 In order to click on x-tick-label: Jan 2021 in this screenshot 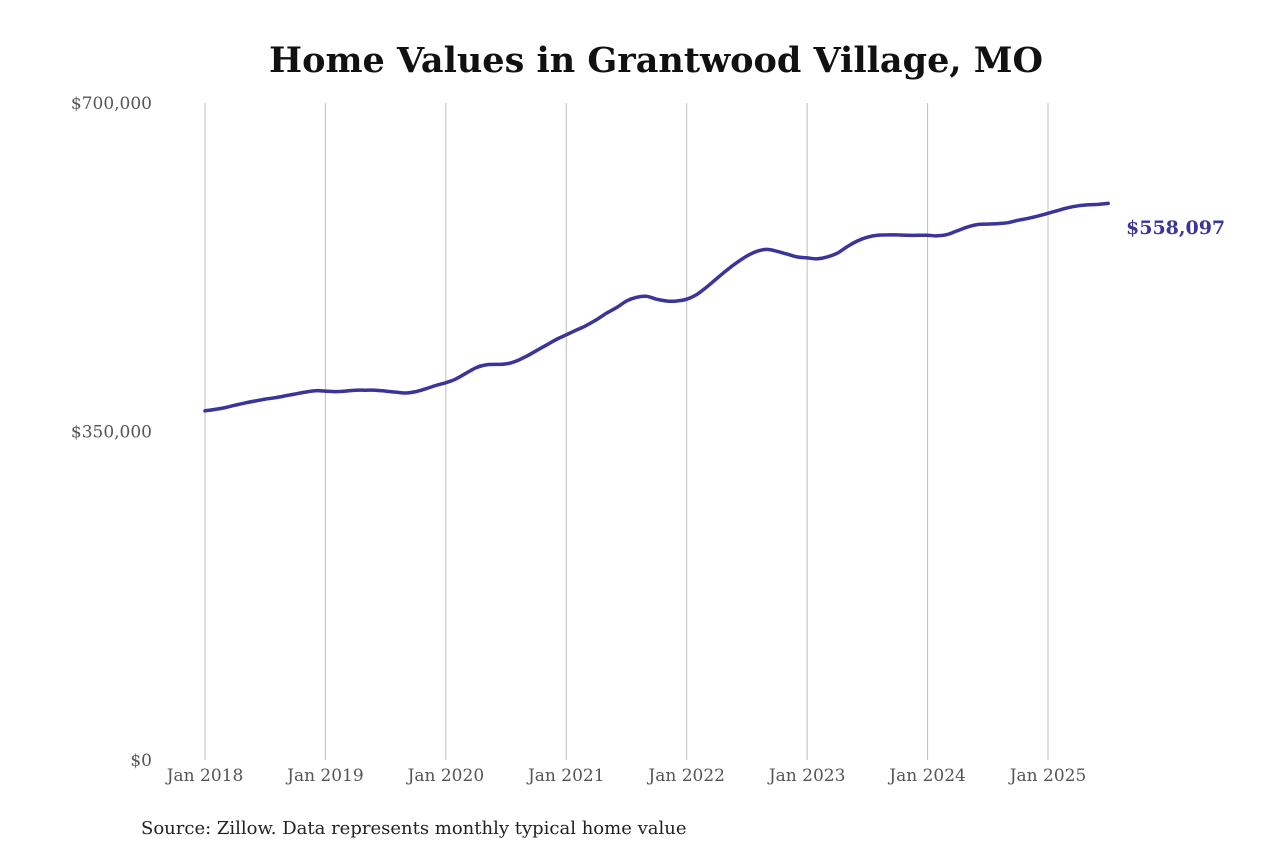, I will do `click(565, 776)`.